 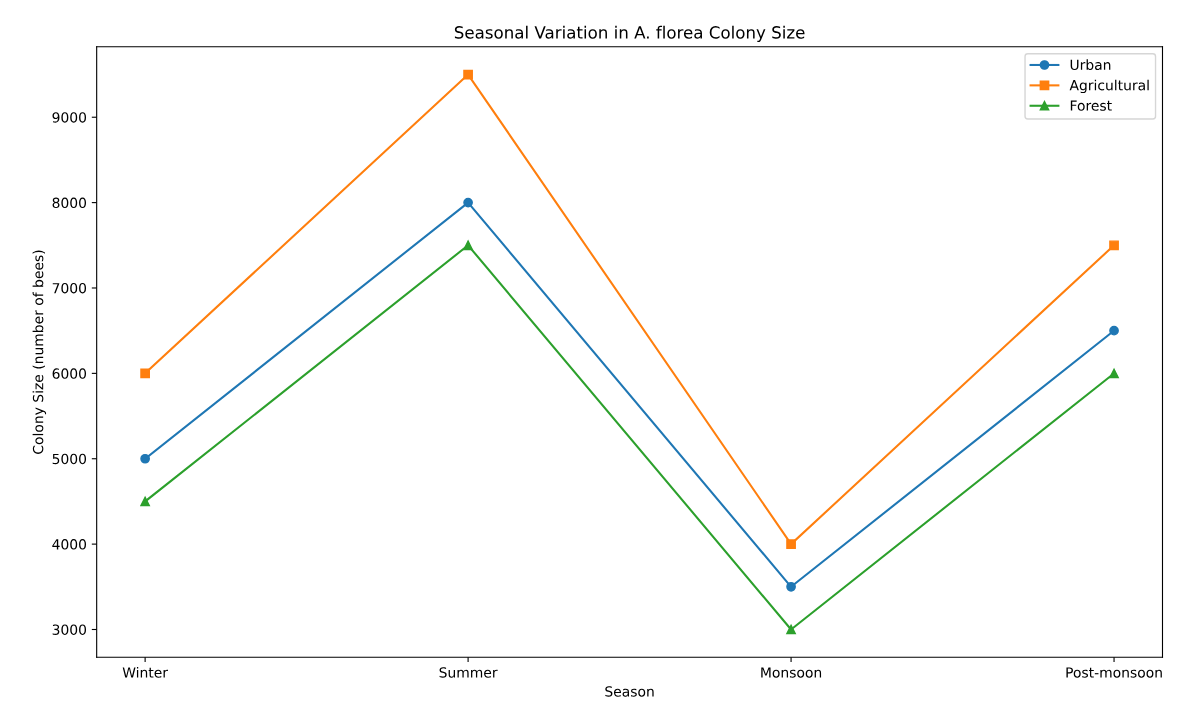 What do you see at coordinates (69, 117) in the screenshot?
I see `y-tick-label: 9000` at bounding box center [69, 117].